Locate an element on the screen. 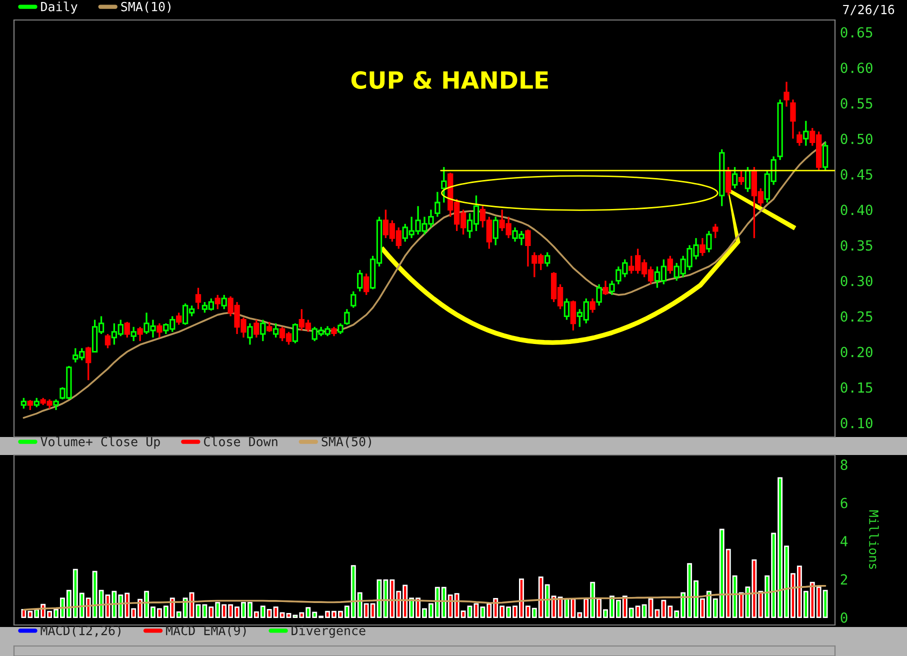 The width and height of the screenshot is (907, 656). line-series is located at coordinates (424, 597).